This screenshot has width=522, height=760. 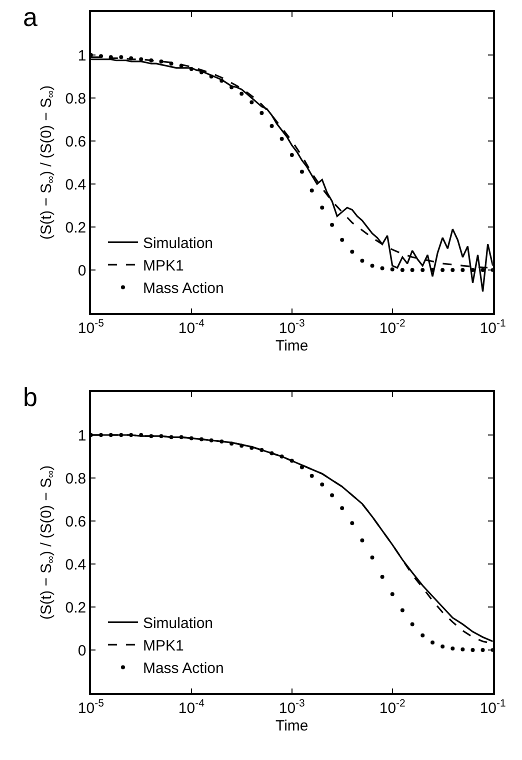 What do you see at coordinates (30, 397) in the screenshot?
I see `chart-title: b` at bounding box center [30, 397].